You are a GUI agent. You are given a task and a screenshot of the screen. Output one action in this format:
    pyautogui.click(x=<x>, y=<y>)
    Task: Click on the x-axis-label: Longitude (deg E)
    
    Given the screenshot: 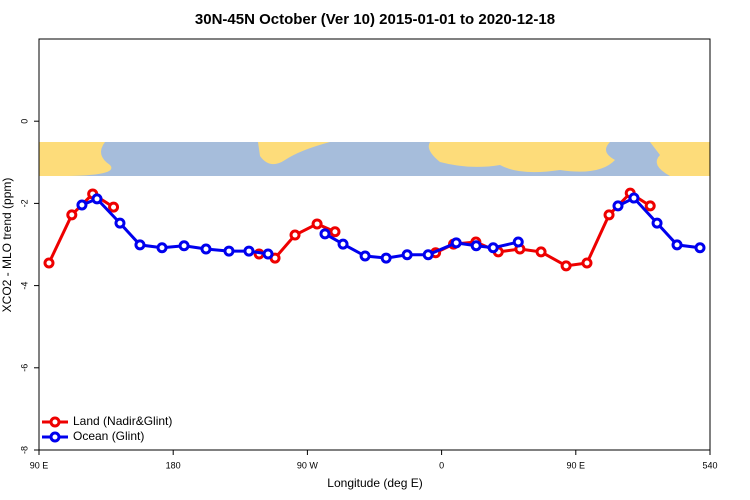 What is the action you would take?
    pyautogui.click(x=374, y=483)
    